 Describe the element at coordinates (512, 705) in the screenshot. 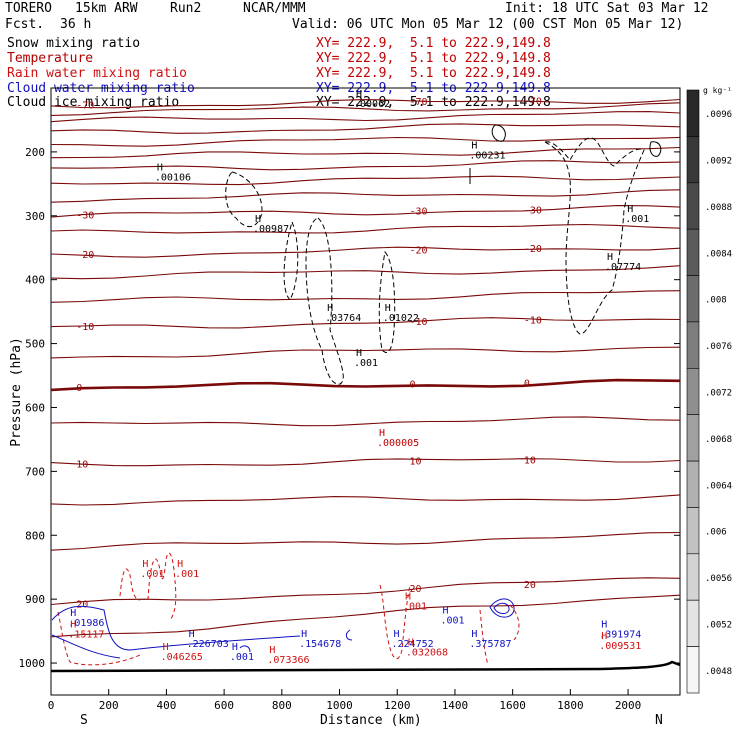

I see `x-tick-label: 1600` at that location.